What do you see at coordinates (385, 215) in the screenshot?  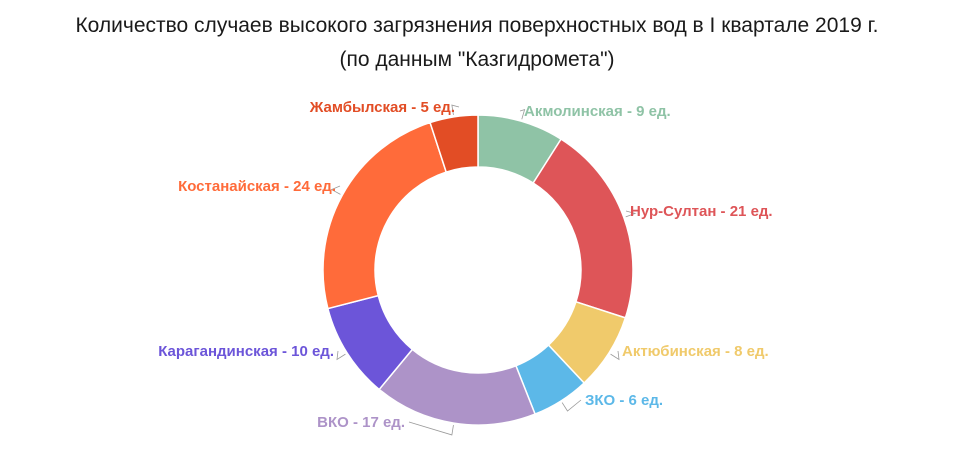 I see `slice-kostanay` at bounding box center [385, 215].